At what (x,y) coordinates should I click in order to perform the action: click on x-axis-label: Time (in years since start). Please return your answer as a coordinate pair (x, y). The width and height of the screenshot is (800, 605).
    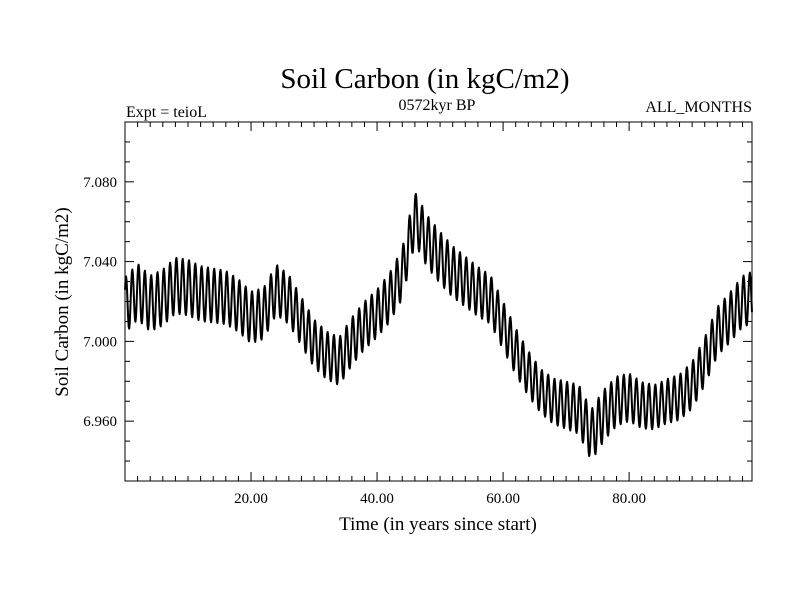
    Looking at the image, I should click on (438, 524).